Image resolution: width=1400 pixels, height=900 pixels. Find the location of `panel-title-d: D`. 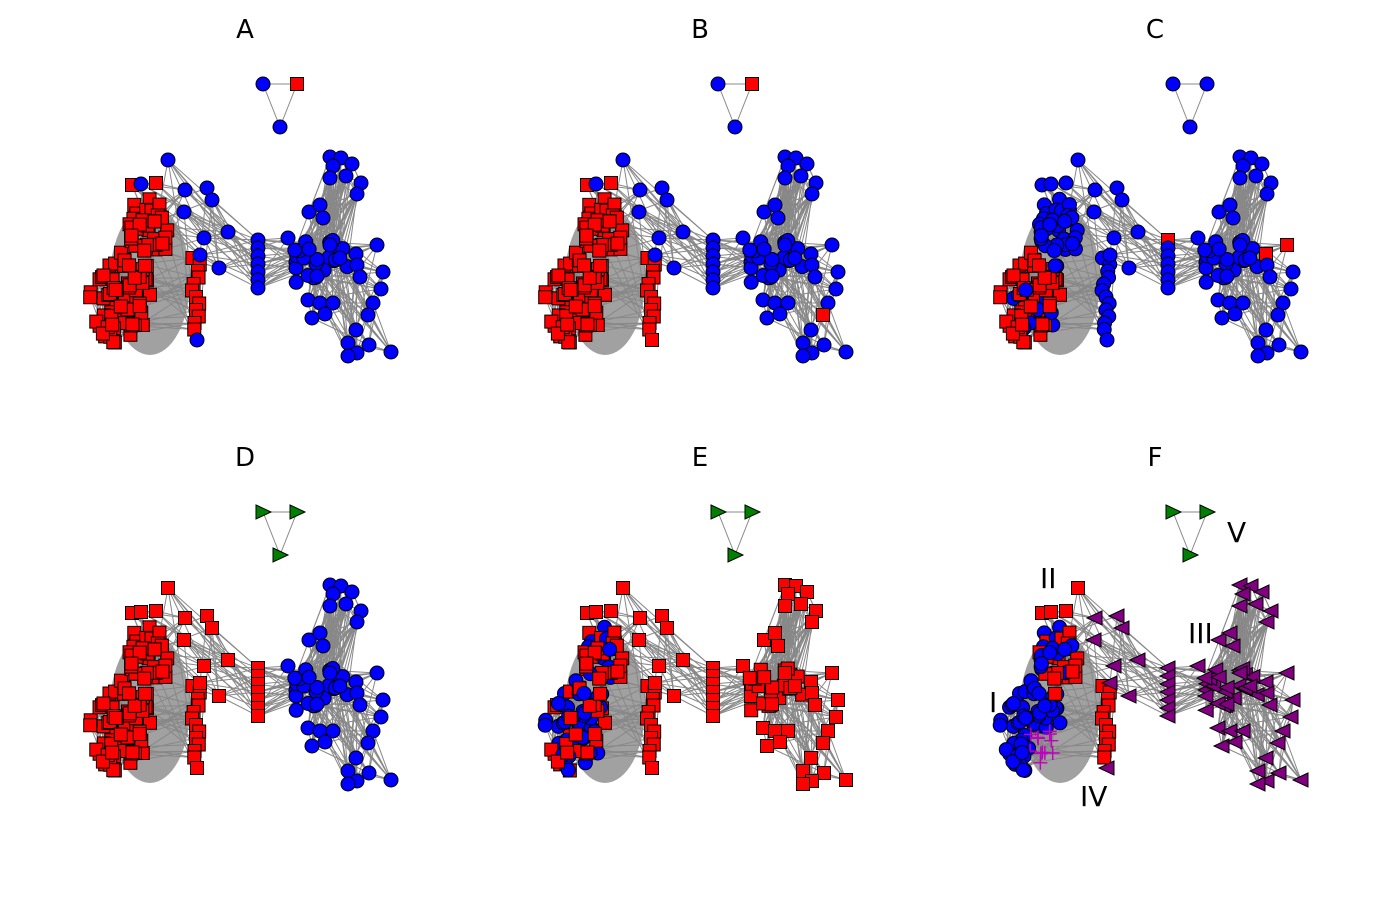

panel-title-d: D is located at coordinates (245, 458).